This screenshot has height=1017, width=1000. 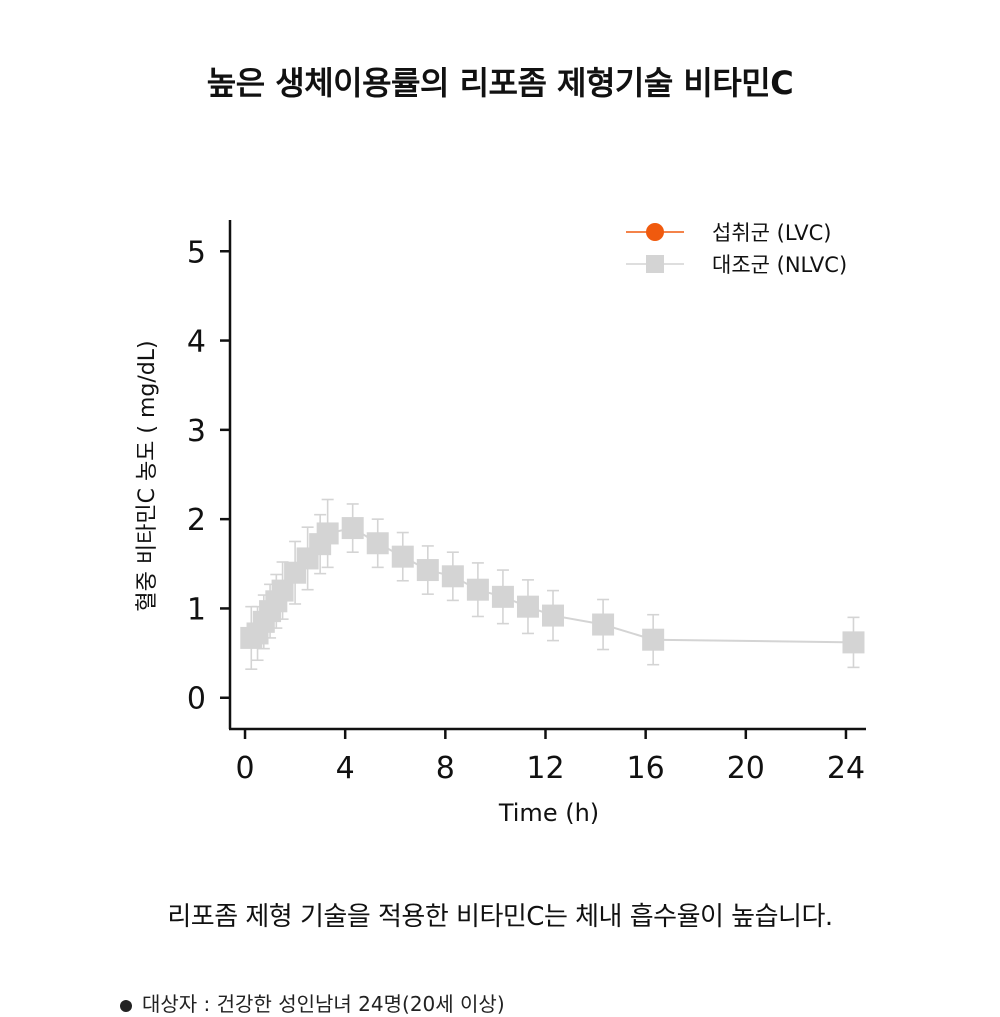 I want to click on legend-item-nlvc: 대조군 (NLVC), so click(x=736, y=265).